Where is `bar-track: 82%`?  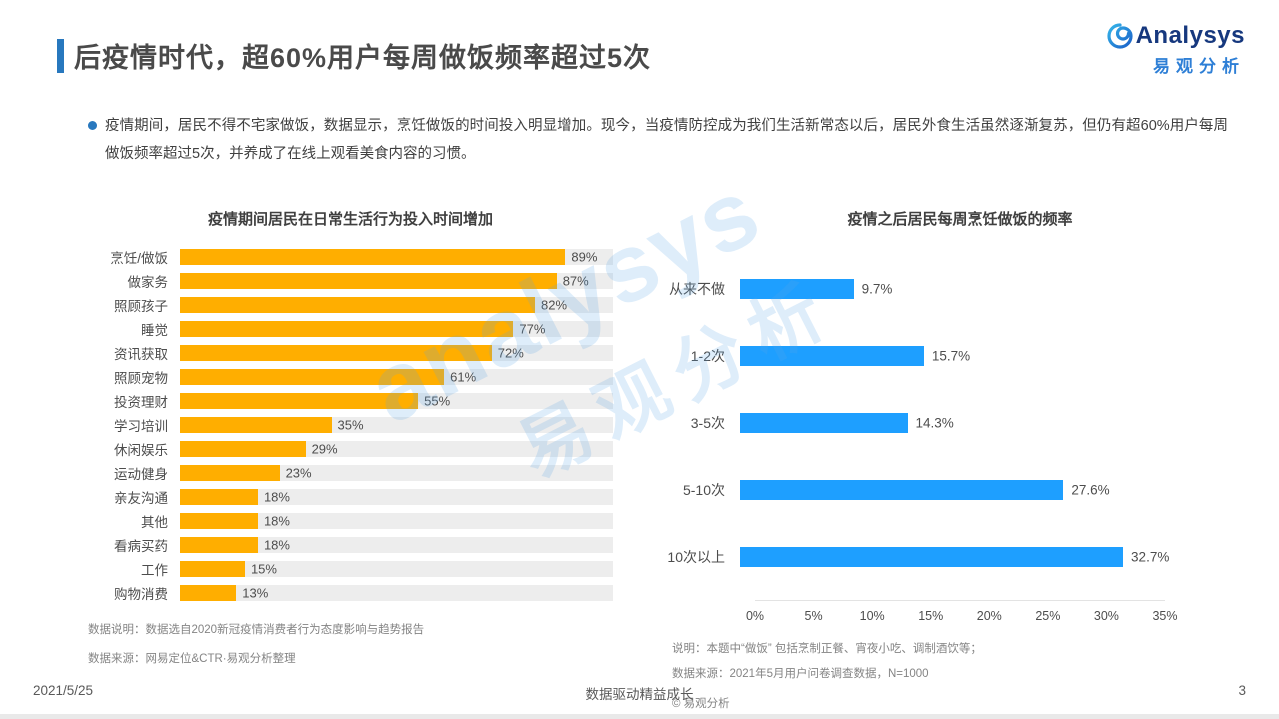 bar-track: 82% is located at coordinates (396, 305).